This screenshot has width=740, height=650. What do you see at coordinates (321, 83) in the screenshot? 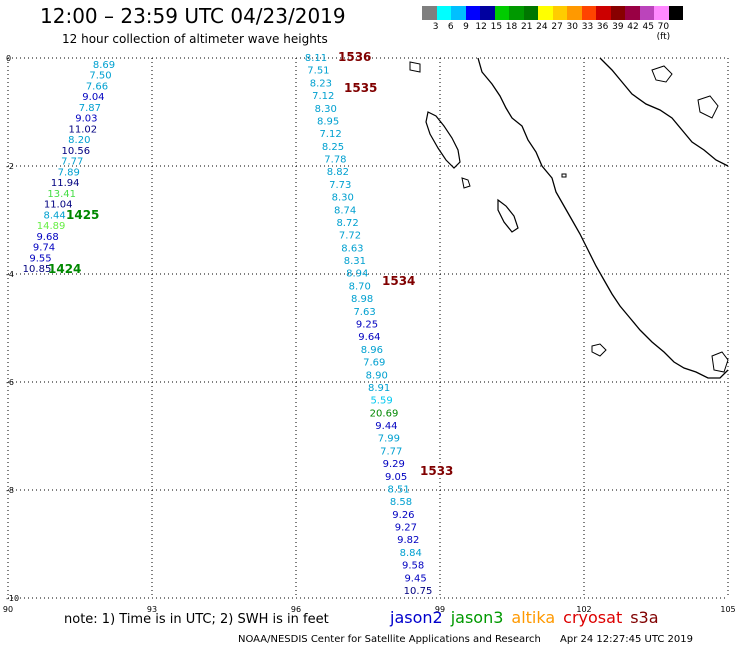
I see `swh-value: 8.23` at bounding box center [321, 83].